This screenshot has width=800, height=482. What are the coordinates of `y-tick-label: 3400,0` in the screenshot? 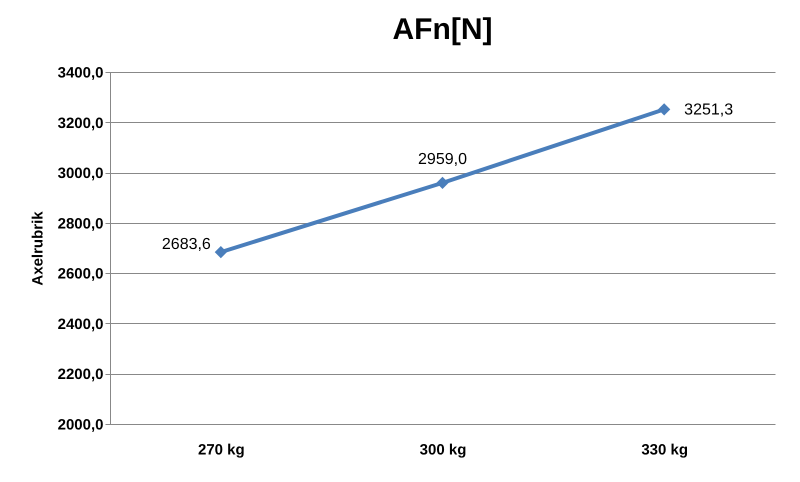 It's located at (81, 73).